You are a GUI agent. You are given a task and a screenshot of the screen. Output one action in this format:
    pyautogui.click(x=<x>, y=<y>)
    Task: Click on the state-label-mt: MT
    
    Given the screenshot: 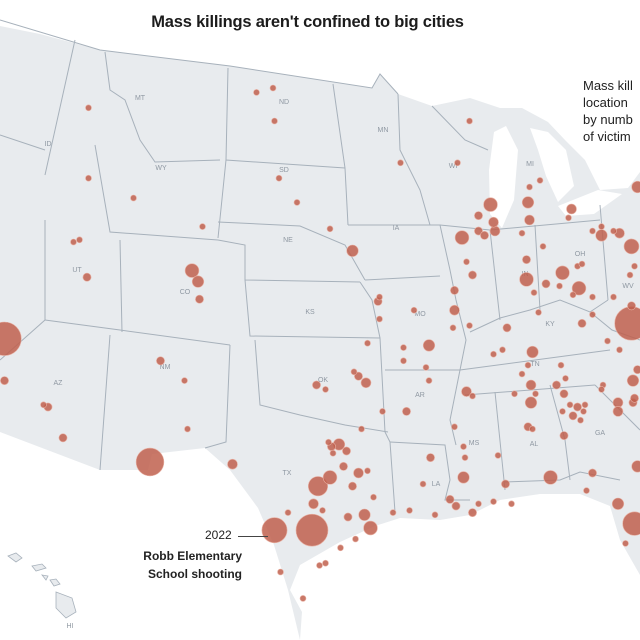 What is the action you would take?
    pyautogui.click(x=140, y=98)
    